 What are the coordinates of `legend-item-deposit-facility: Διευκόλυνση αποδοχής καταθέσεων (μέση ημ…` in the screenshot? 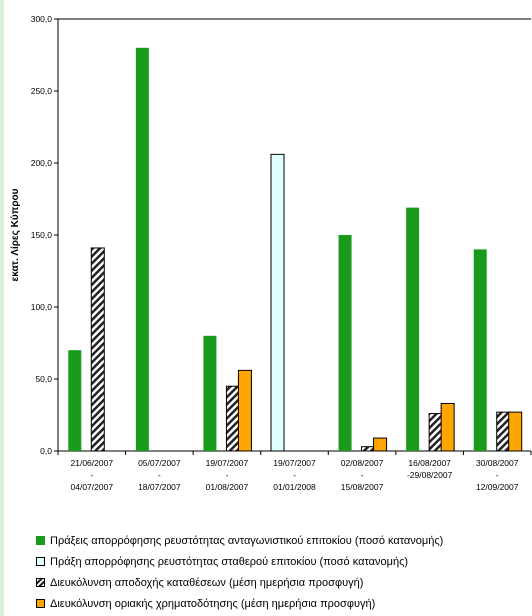 It's located at (281, 582).